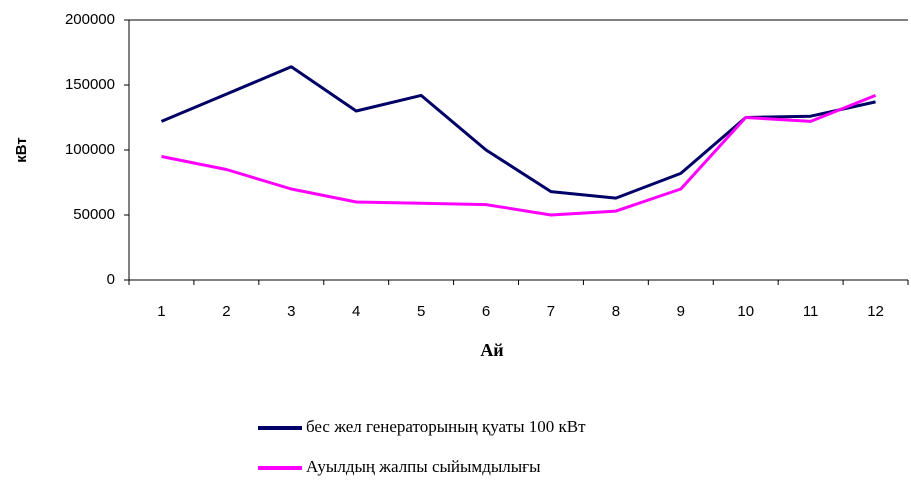  What do you see at coordinates (491, 350) in the screenshot?
I see `x-axis-label: Ай` at bounding box center [491, 350].